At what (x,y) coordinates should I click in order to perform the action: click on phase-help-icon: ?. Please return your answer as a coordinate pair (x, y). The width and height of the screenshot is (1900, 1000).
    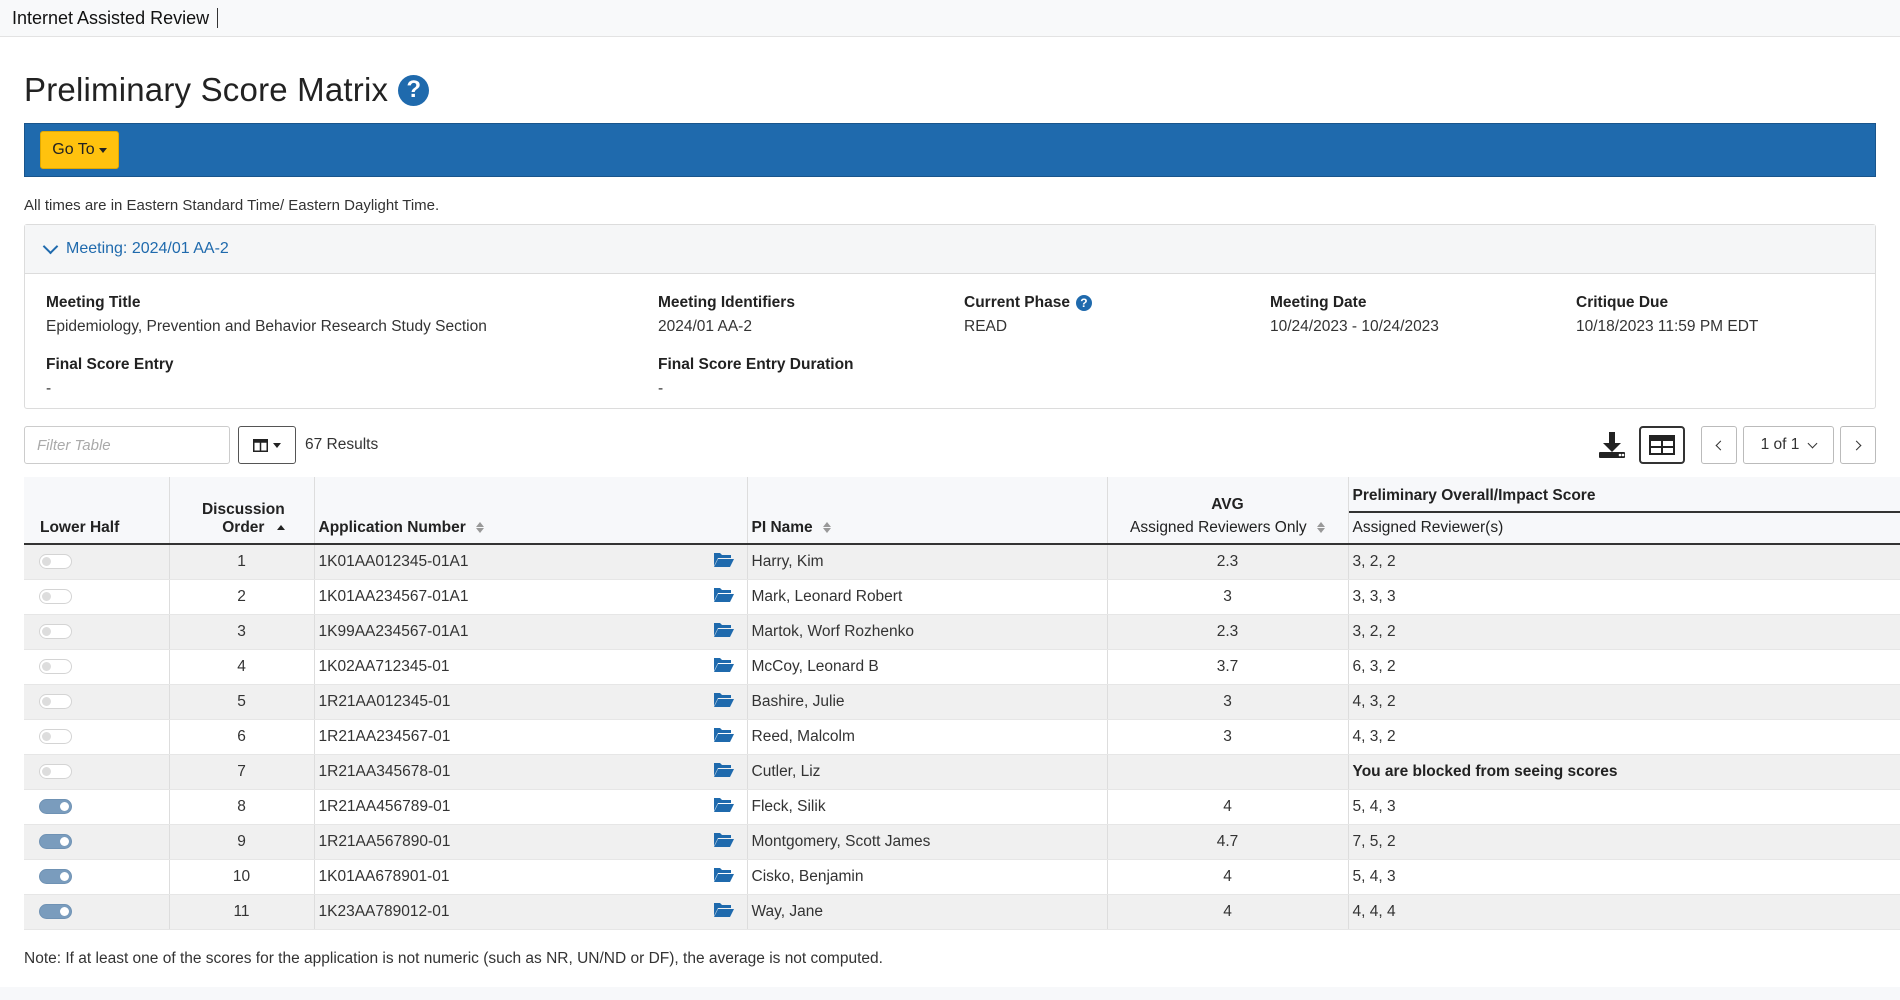
    Looking at the image, I should click on (1083, 303).